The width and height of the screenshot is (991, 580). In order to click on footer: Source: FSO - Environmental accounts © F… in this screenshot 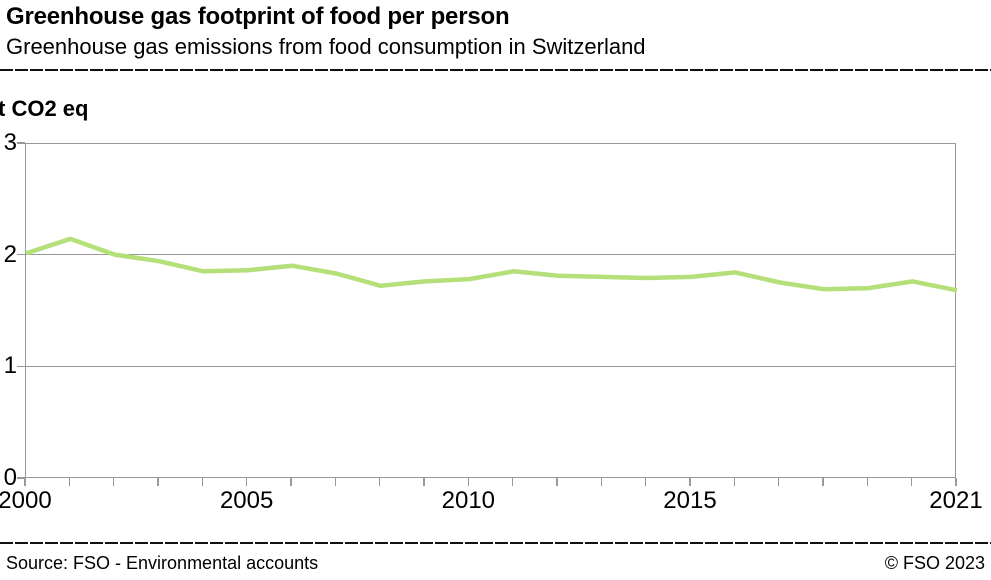, I will do `click(495, 563)`.